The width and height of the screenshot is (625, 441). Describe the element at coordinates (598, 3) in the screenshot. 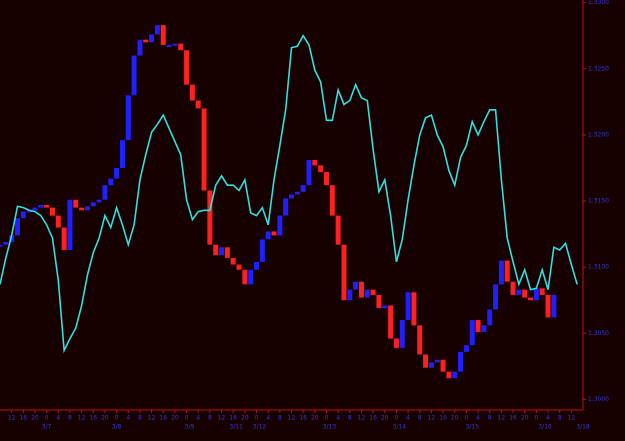

I see `y-tick-label: 1.3300` at that location.